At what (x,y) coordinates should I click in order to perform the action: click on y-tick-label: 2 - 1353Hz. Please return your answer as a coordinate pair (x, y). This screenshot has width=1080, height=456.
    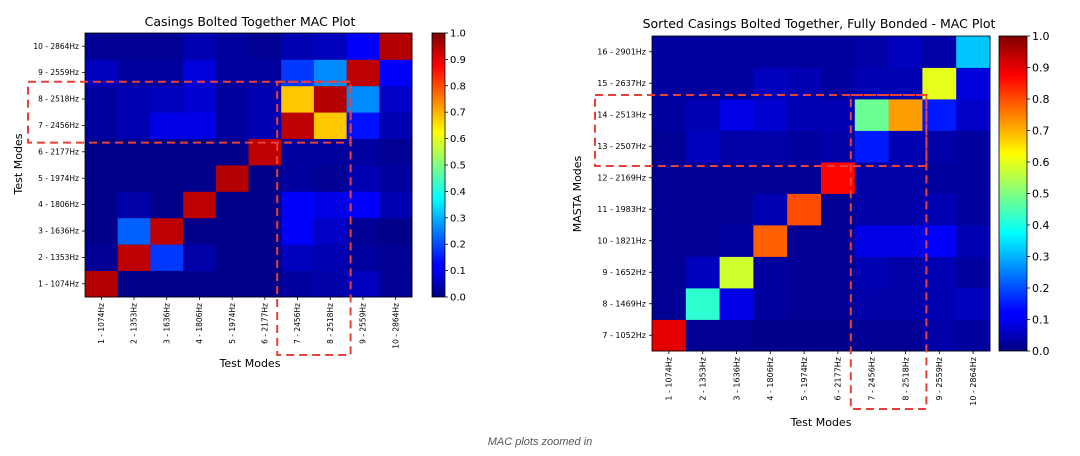
    Looking at the image, I should click on (58, 257).